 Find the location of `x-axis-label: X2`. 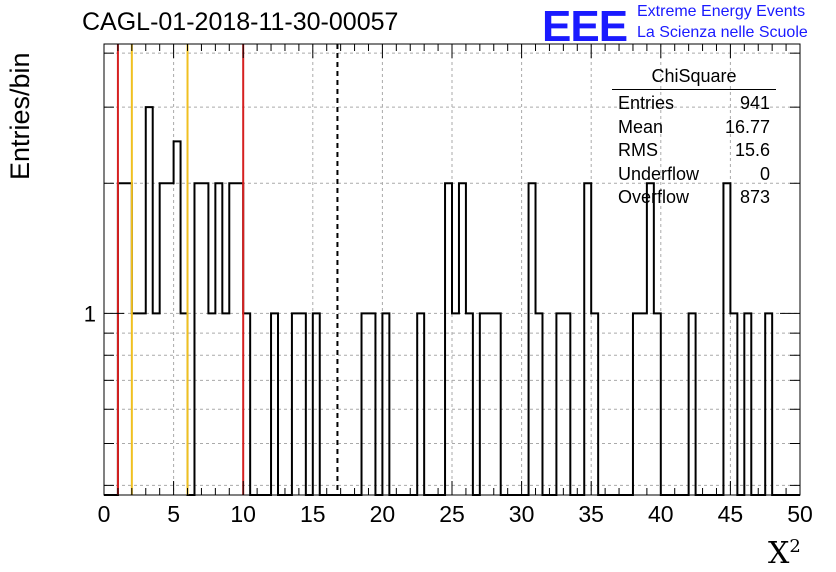

x-axis-label: X2 is located at coordinates (784, 553).